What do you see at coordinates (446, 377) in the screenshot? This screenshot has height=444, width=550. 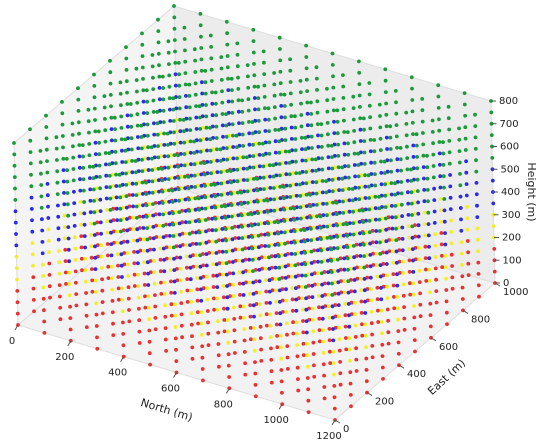 I see `y-axis-label: East (m)` at bounding box center [446, 377].